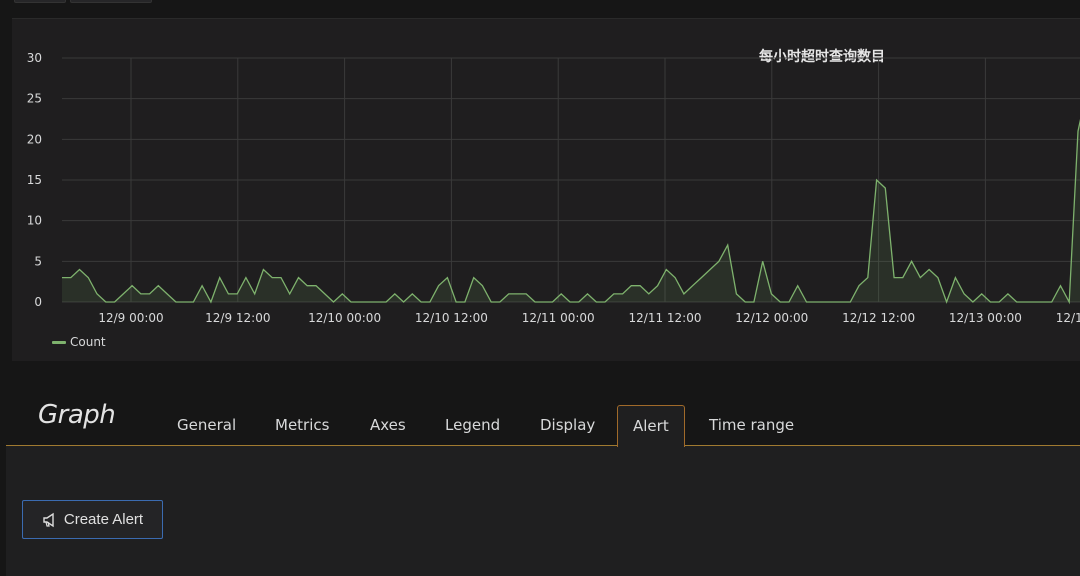 The width and height of the screenshot is (1080, 576). What do you see at coordinates (543, 445) in the screenshot?
I see `tab-divider` at bounding box center [543, 445].